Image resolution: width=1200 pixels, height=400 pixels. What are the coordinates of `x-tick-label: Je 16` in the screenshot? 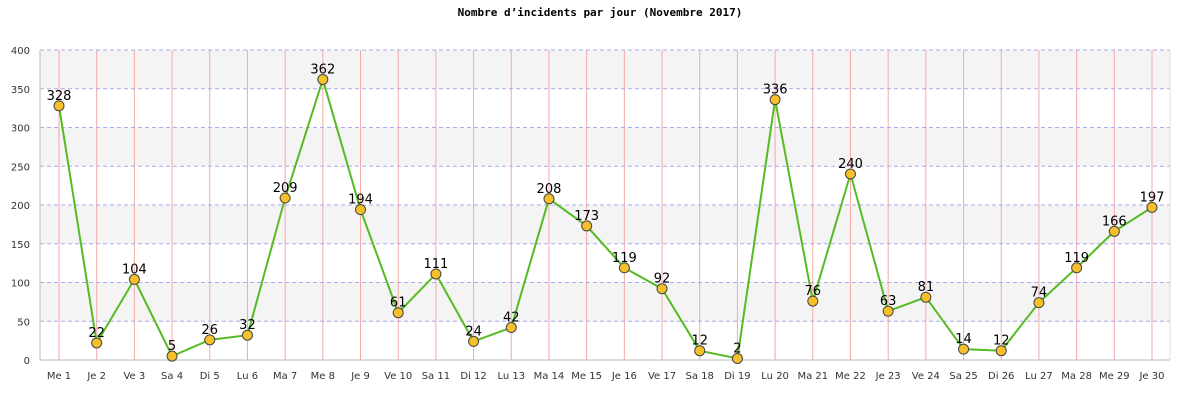 It's located at (624, 376).